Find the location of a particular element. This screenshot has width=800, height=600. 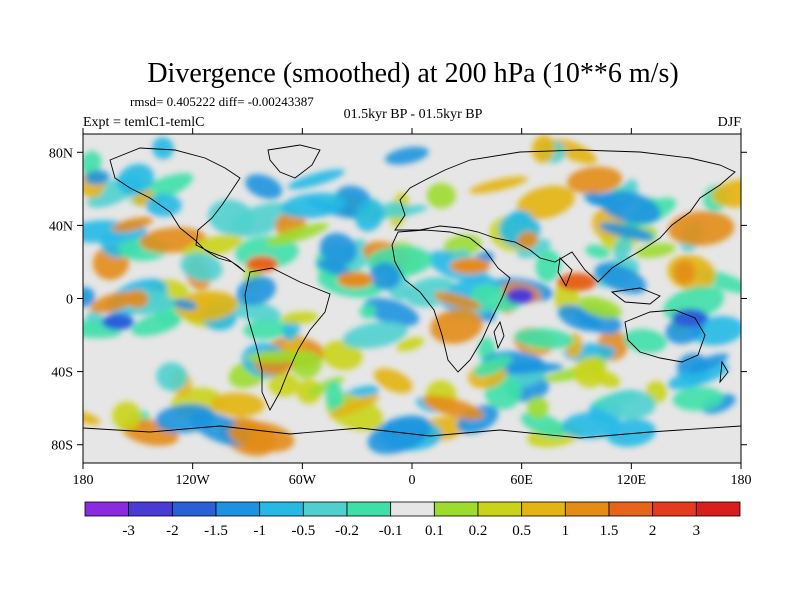

colorbar-label: -1.5 is located at coordinates (216, 531).